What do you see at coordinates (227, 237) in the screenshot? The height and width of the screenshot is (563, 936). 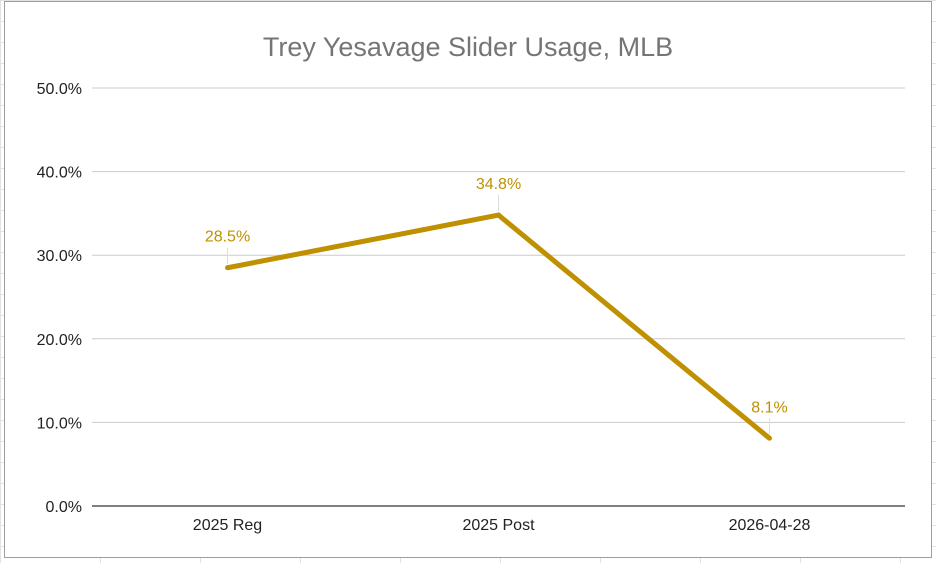 I see `data-label: 28.5%` at bounding box center [227, 237].